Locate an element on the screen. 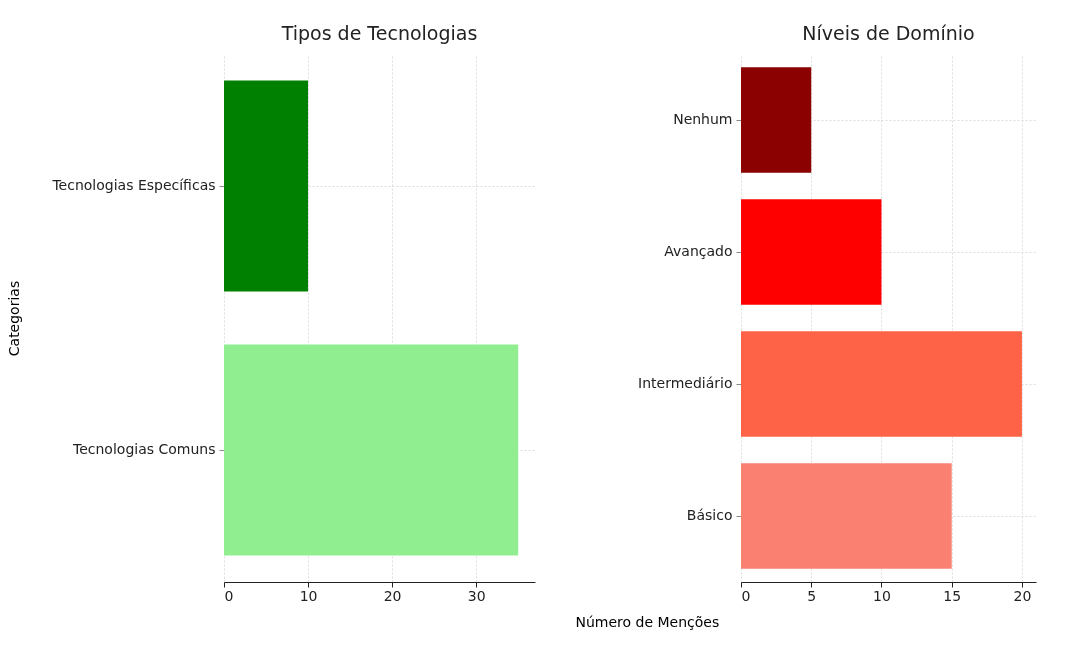 Image resolution: width=1074 pixels, height=645 pixels. y-axis-title: Categorias is located at coordinates (14, 318).